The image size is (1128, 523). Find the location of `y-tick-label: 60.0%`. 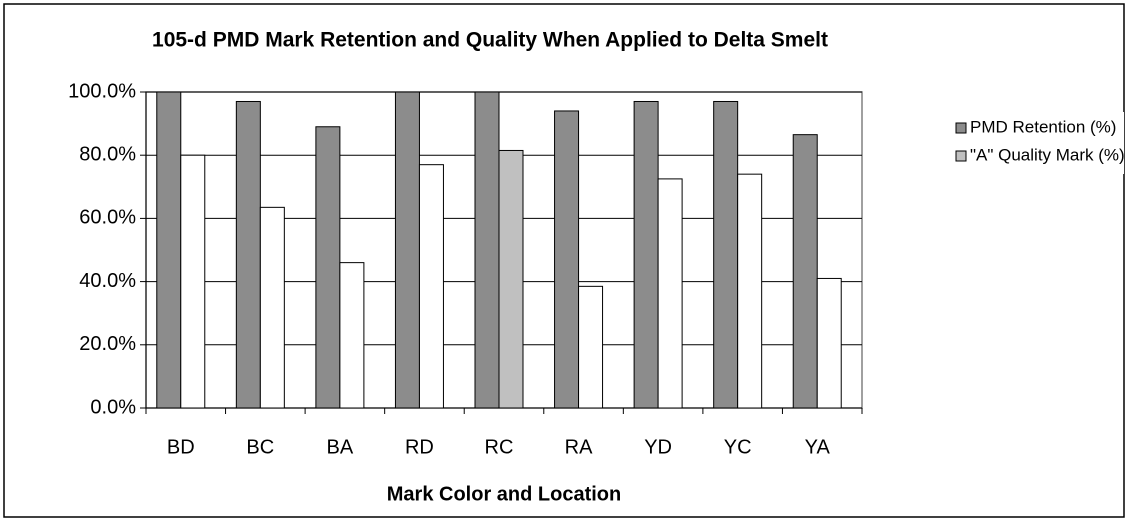

y-tick-label: 60.0% is located at coordinates (107, 218).